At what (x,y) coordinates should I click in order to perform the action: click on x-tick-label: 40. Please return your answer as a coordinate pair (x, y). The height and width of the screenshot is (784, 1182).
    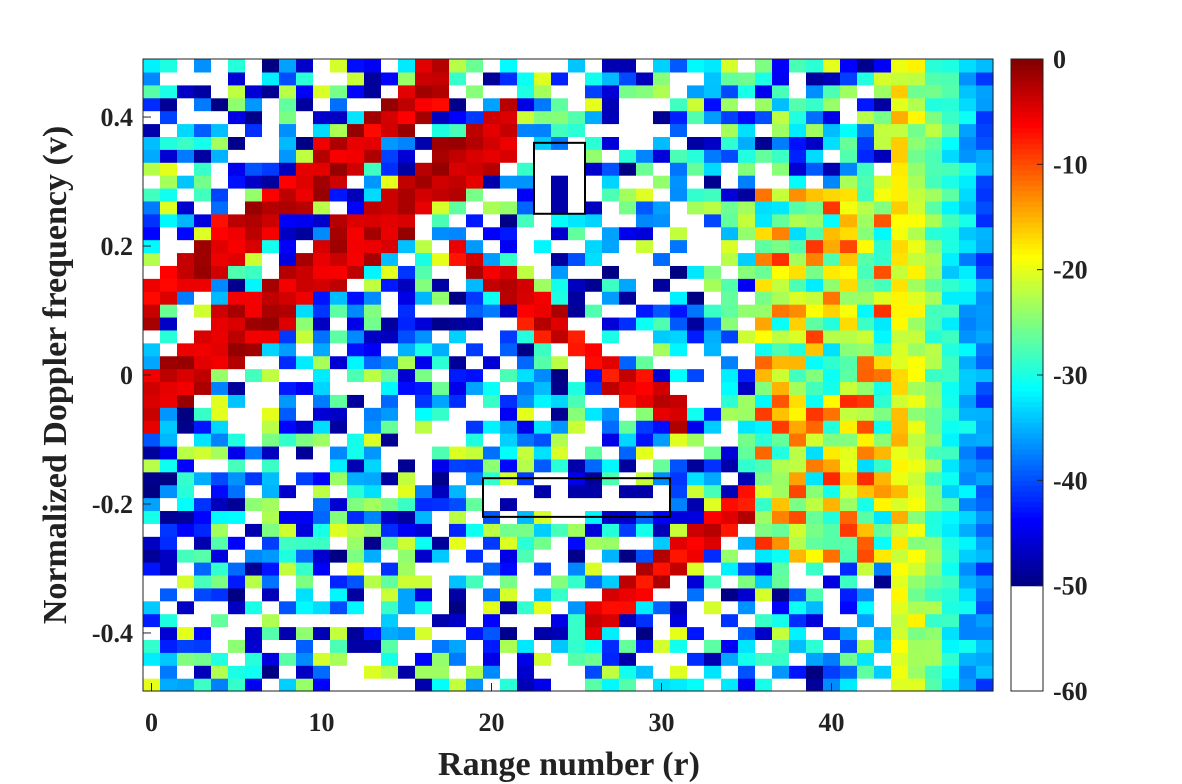
    Looking at the image, I should click on (832, 722).